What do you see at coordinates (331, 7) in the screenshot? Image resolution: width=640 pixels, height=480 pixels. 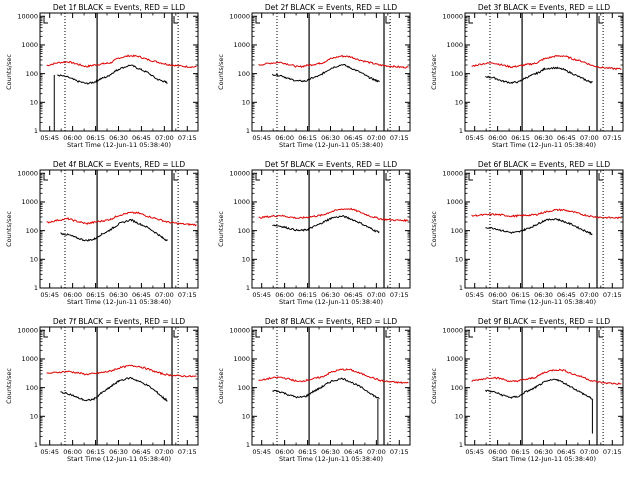 I see `panel-title: Det 2f BLACK = Events, RED = LLD` at bounding box center [331, 7].